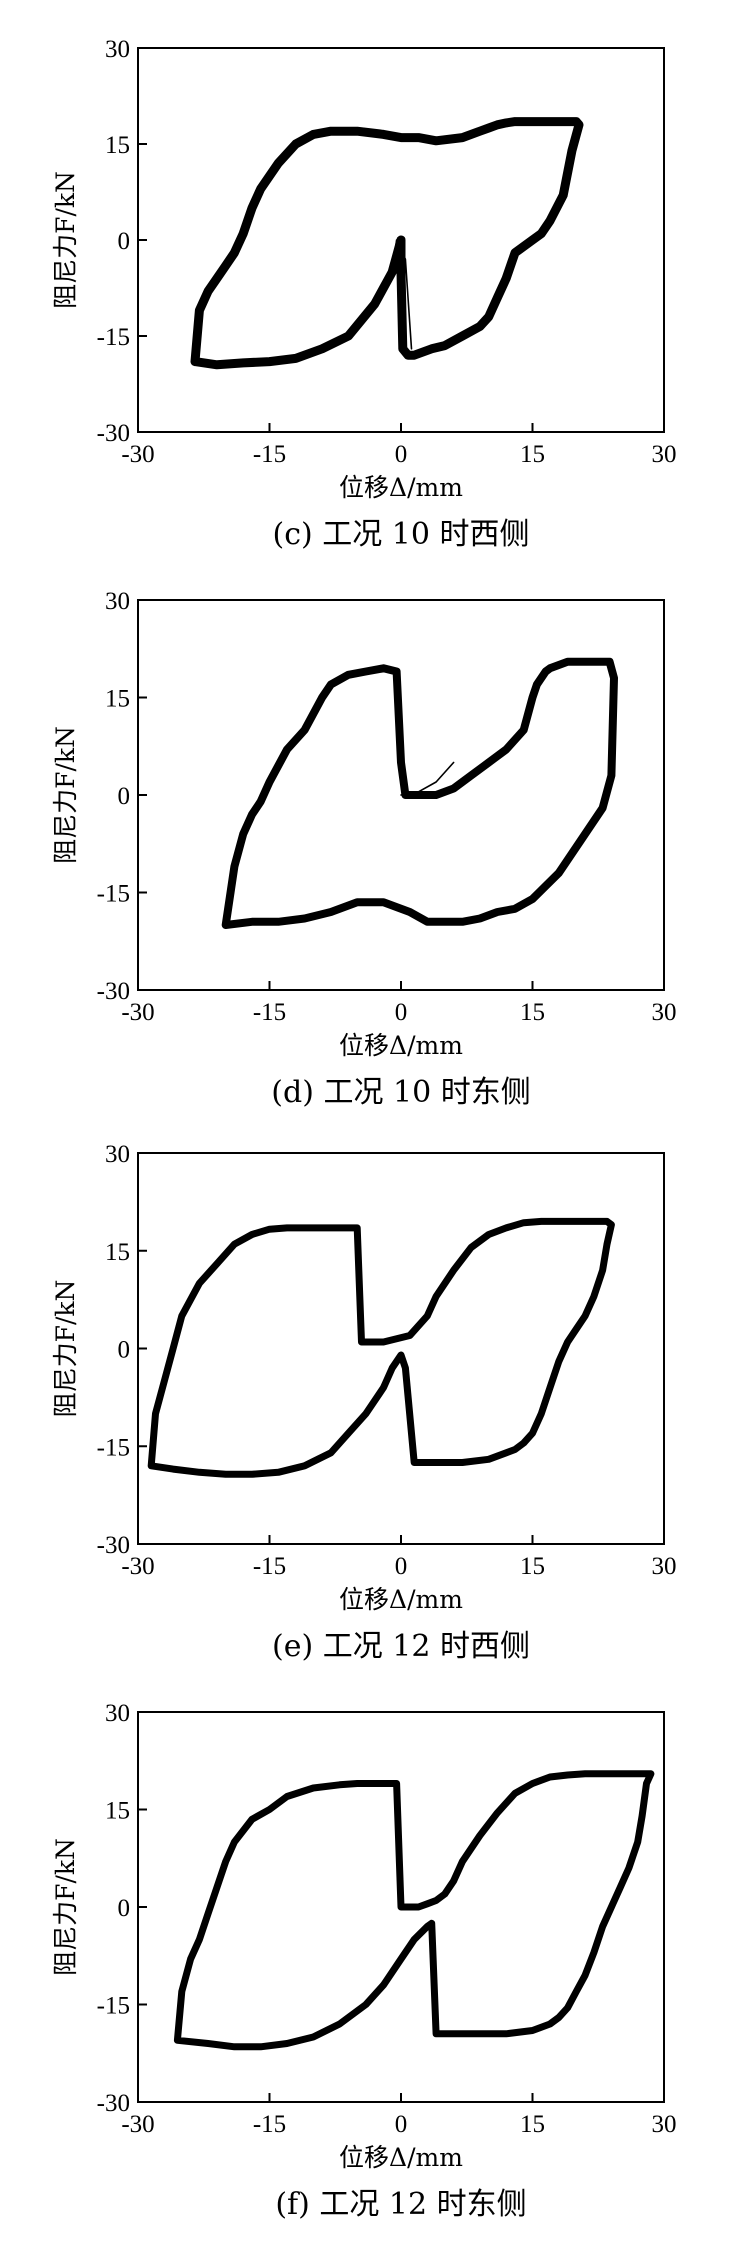 The width and height of the screenshot is (744, 2251). What do you see at coordinates (400, 2204) in the screenshot?
I see `panel-caption: (f) 工况 12 时东侧` at bounding box center [400, 2204].